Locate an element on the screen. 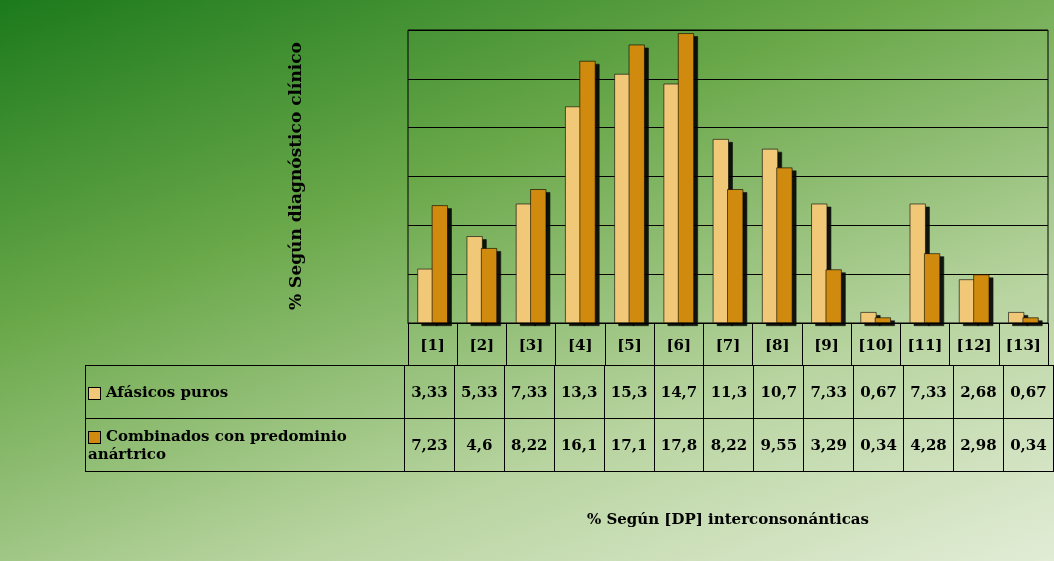 The width and height of the screenshot is (1054, 561). data-label: 2,98 is located at coordinates (978, 445).